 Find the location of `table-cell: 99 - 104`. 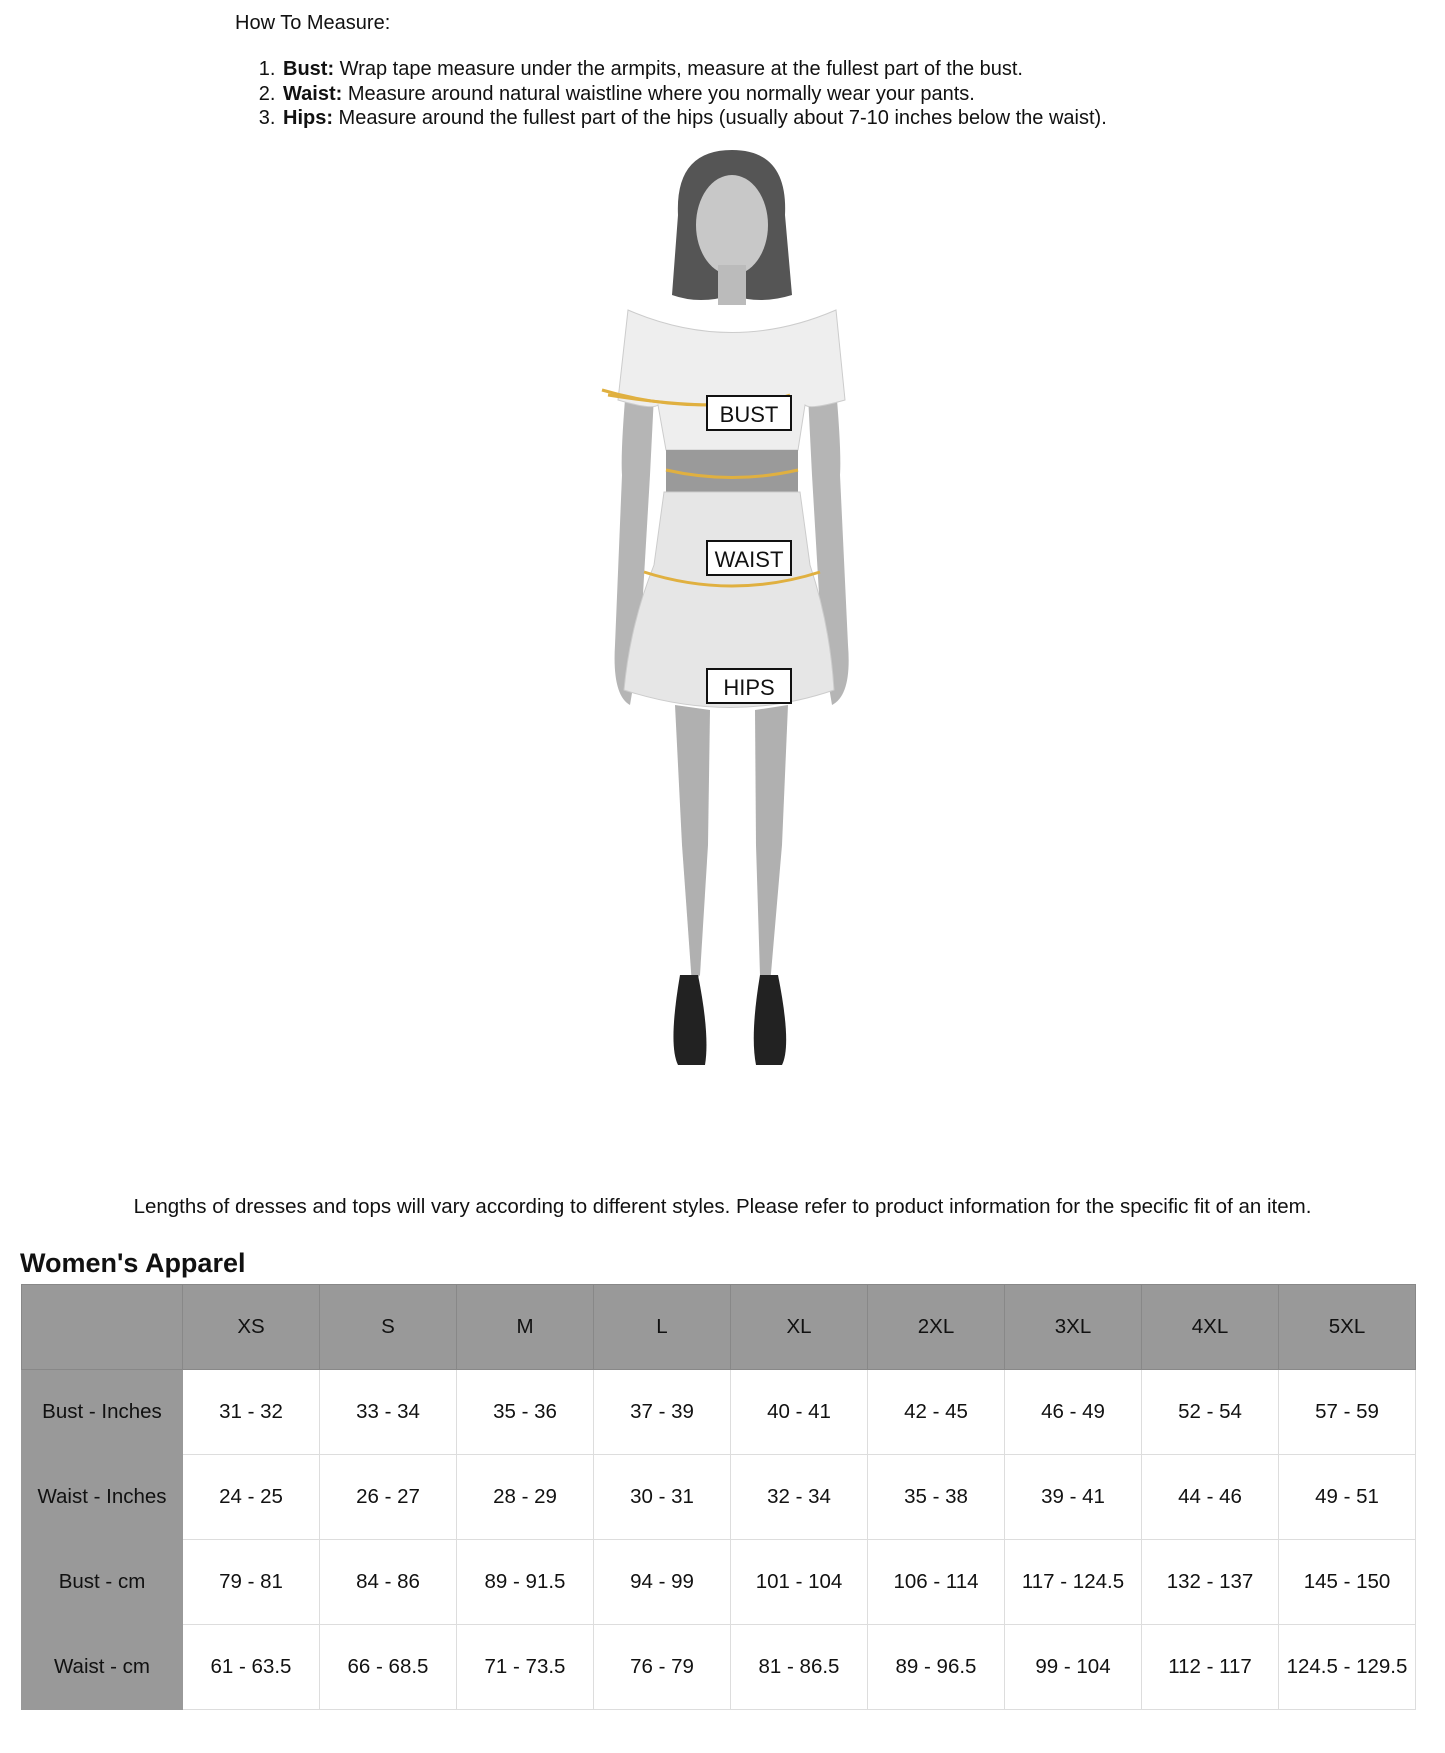

table-cell: 99 - 104 is located at coordinates (1073, 1667).